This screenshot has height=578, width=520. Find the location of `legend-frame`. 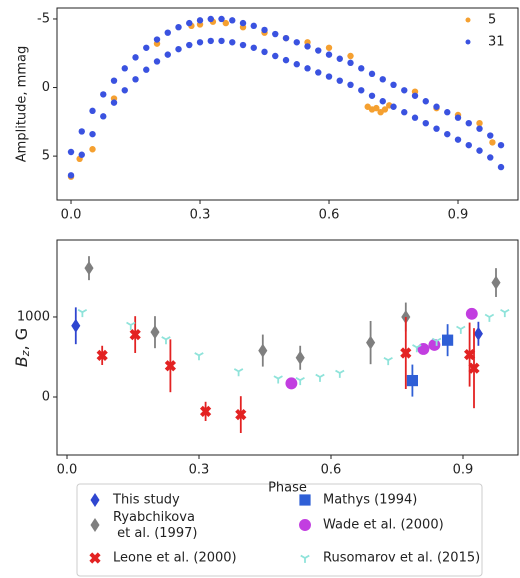

legend-frame is located at coordinates (279, 530).